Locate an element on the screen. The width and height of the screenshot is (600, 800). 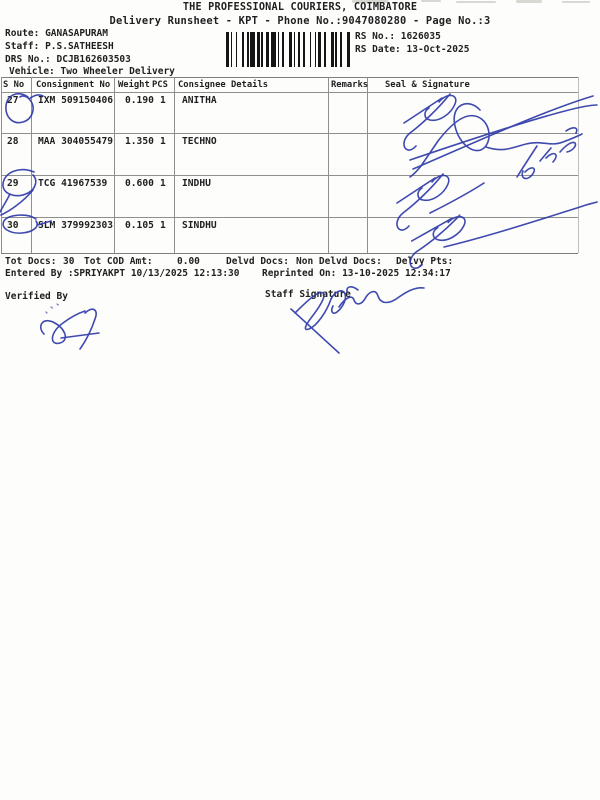
page-title: THE PROFESSIONAL COURIERS, COIMBATORE is located at coordinates (300, 7).